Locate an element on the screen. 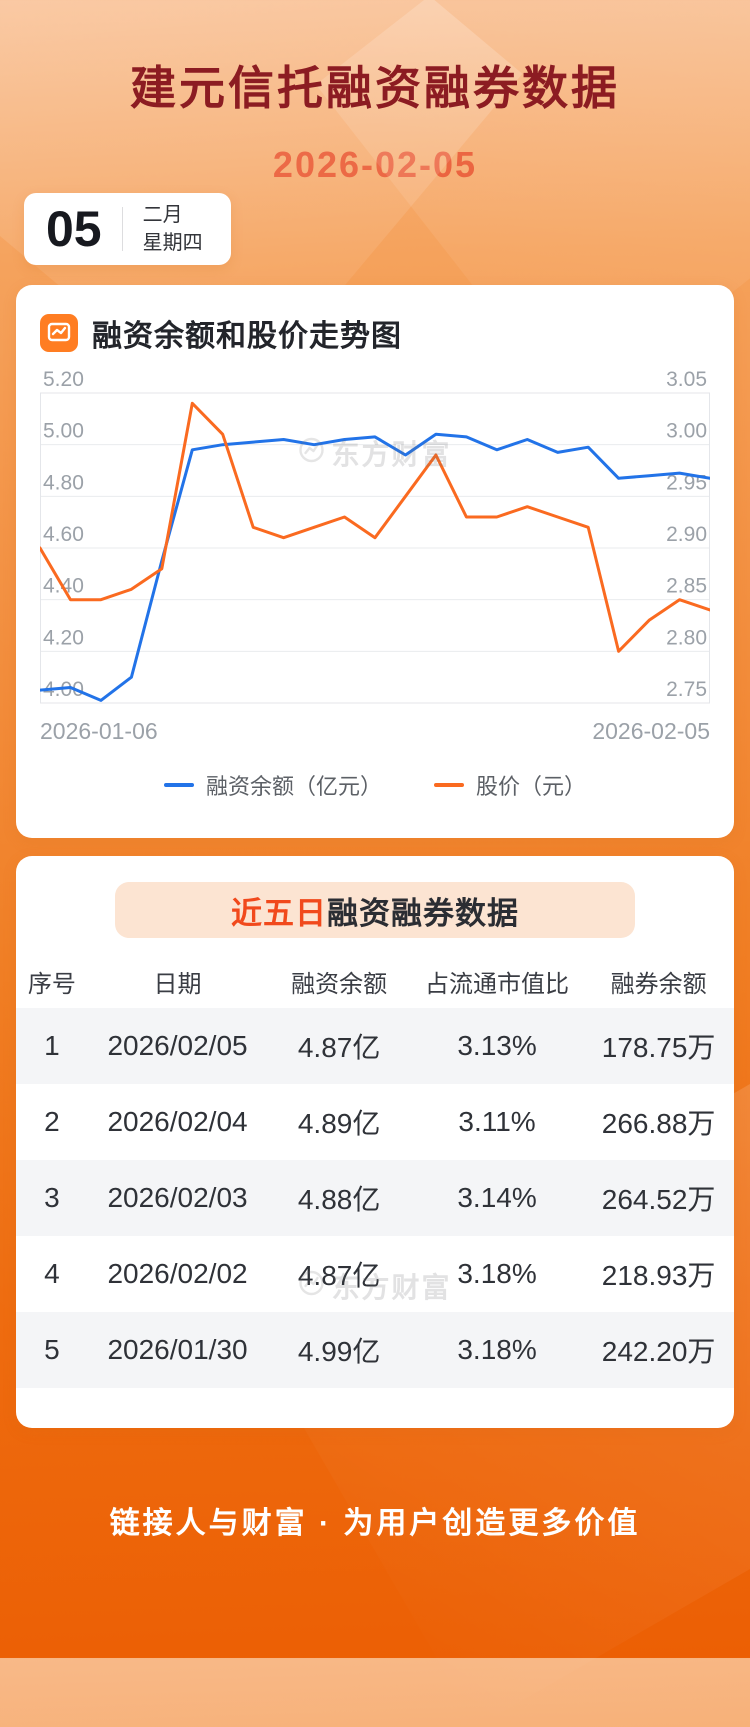 The width and height of the screenshot is (750, 1727). table-cell: 3.11% is located at coordinates (497, 1121).